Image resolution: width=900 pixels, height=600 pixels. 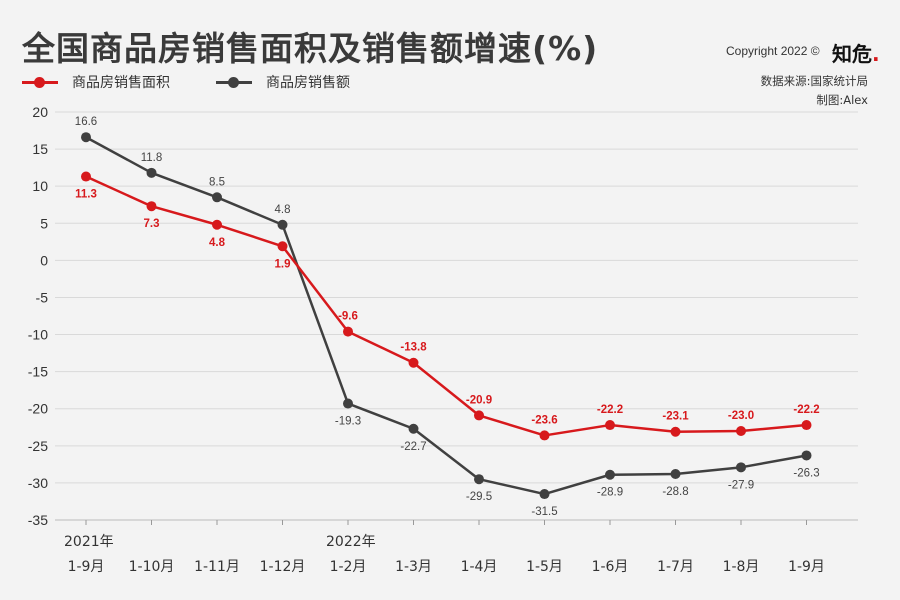 I want to click on data-label: -23.1, so click(x=675, y=417).